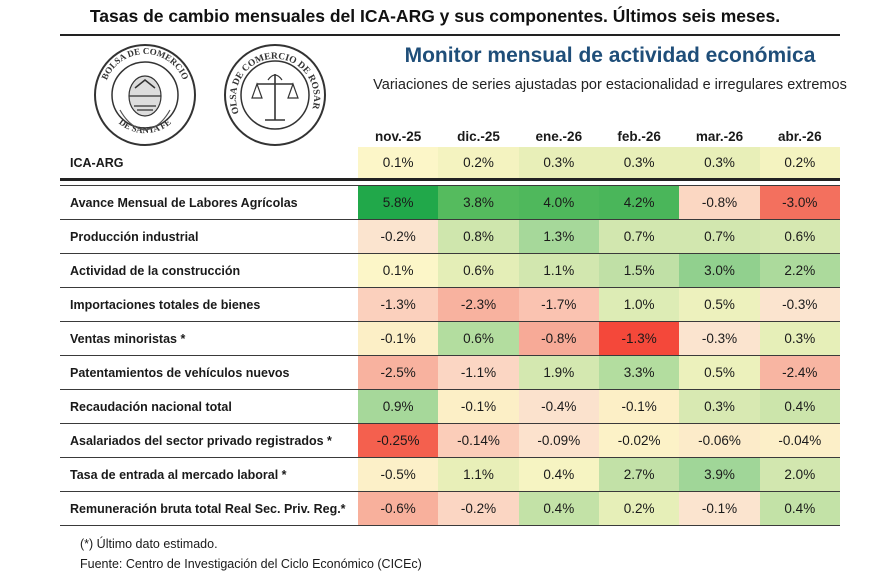  I want to click on value-cell: 3.9%, so click(719, 474).